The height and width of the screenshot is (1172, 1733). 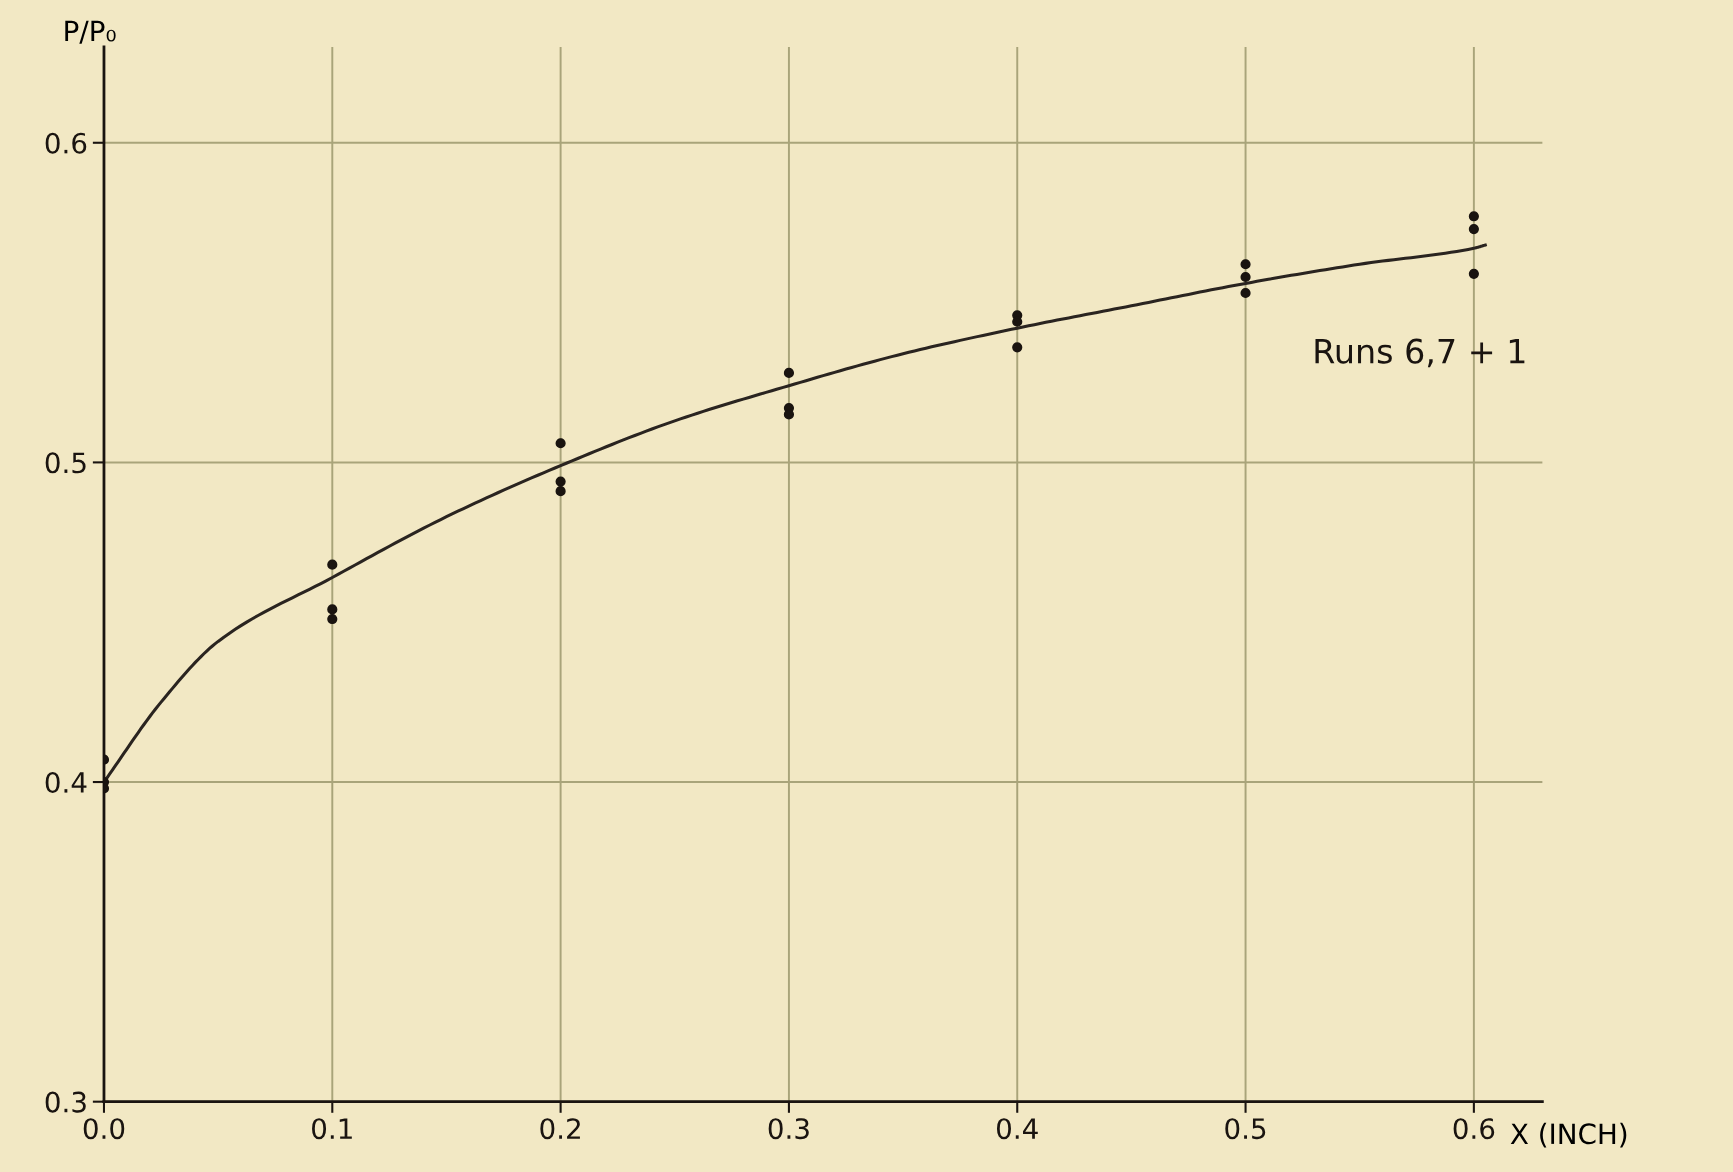 What do you see at coordinates (332, 1129) in the screenshot?
I see `x-tick-label: 0.1` at bounding box center [332, 1129].